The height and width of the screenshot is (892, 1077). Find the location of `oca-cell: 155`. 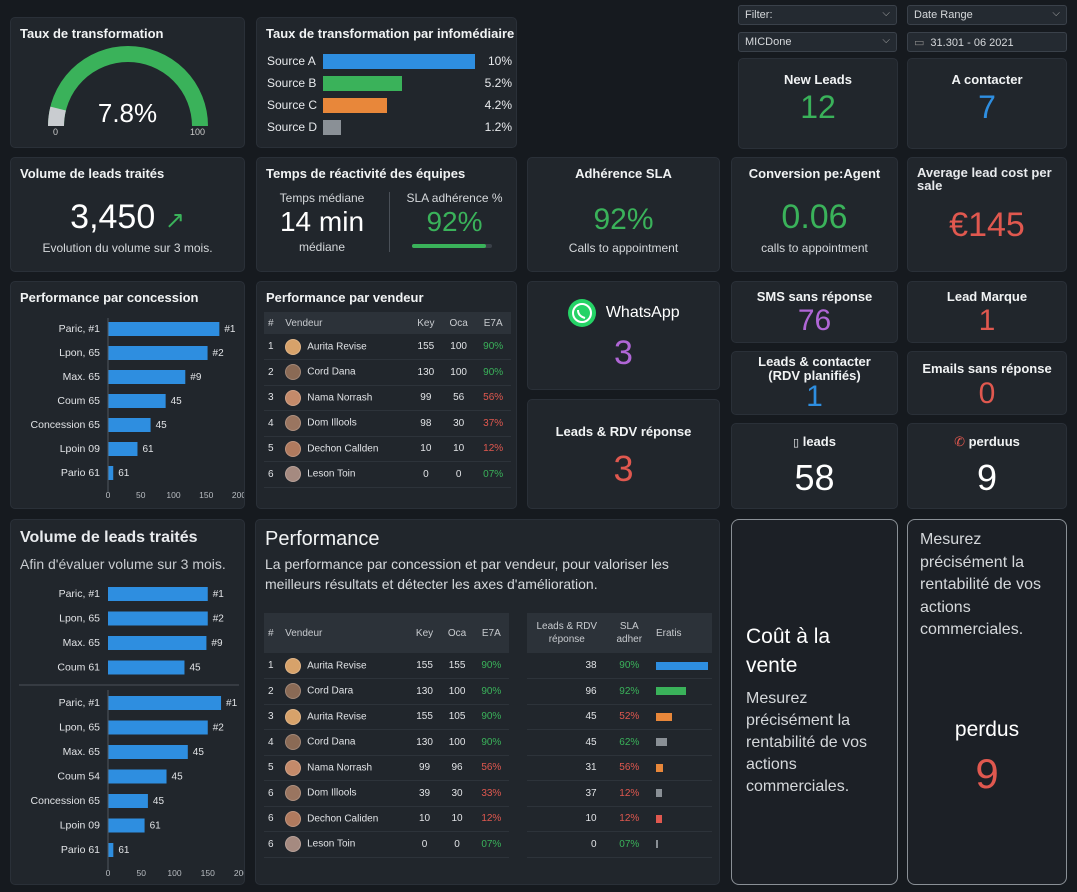

oca-cell: 155 is located at coordinates (457, 666).